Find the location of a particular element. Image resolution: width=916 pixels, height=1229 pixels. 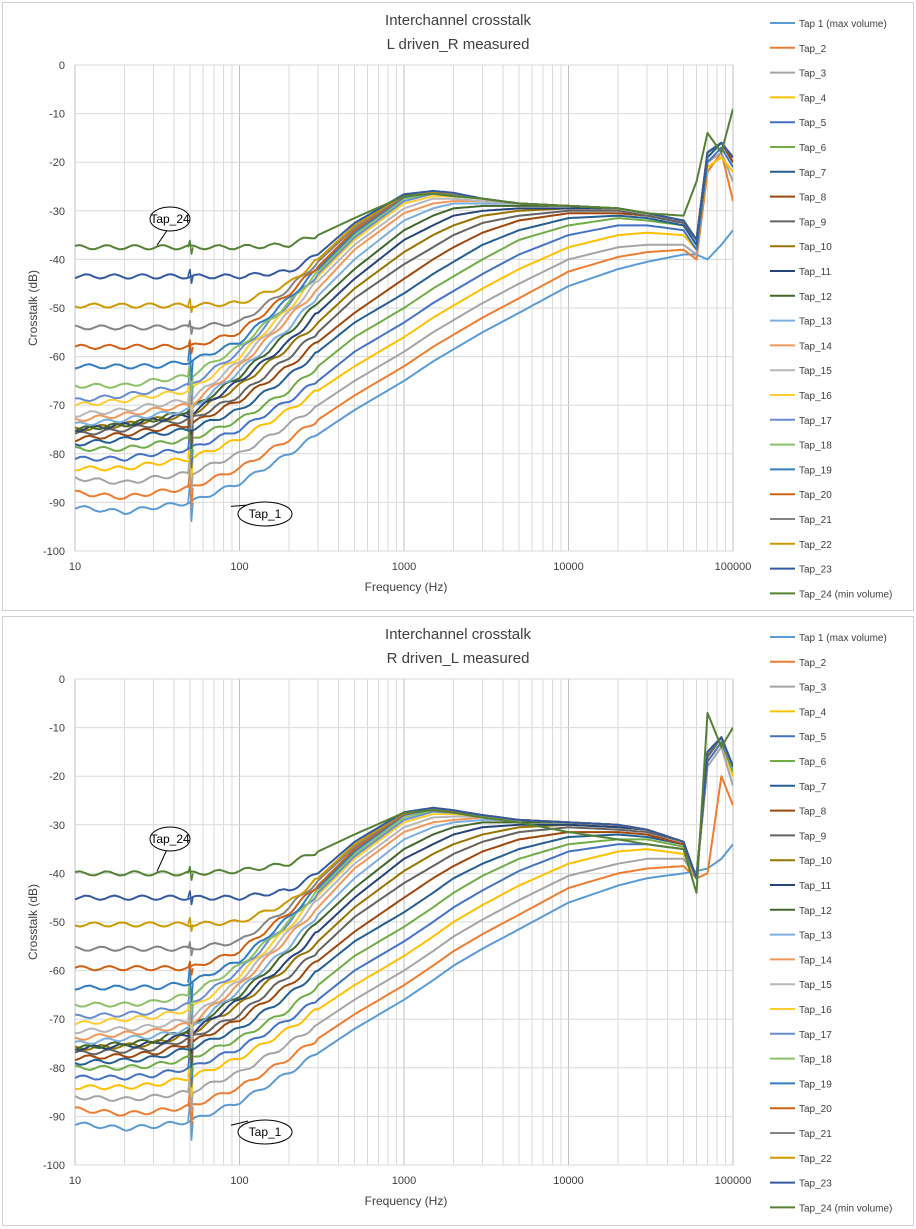

legend-label: Tap_15 is located at coordinates (815, 985).